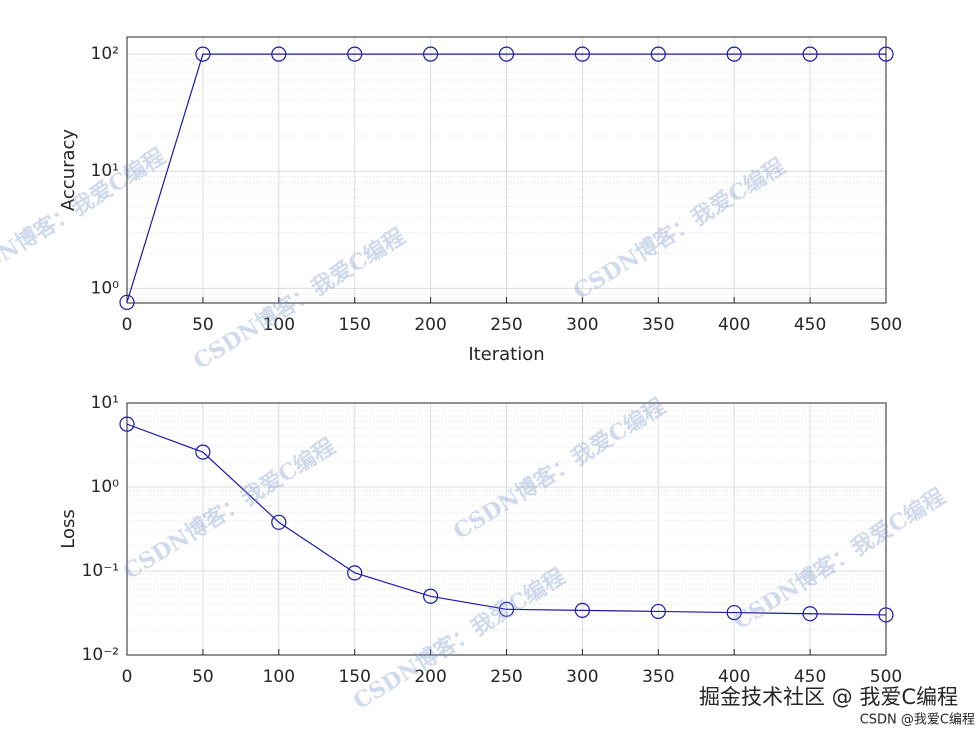  I want to click on footer-small: CSDN @我爱C编程, so click(917, 720).